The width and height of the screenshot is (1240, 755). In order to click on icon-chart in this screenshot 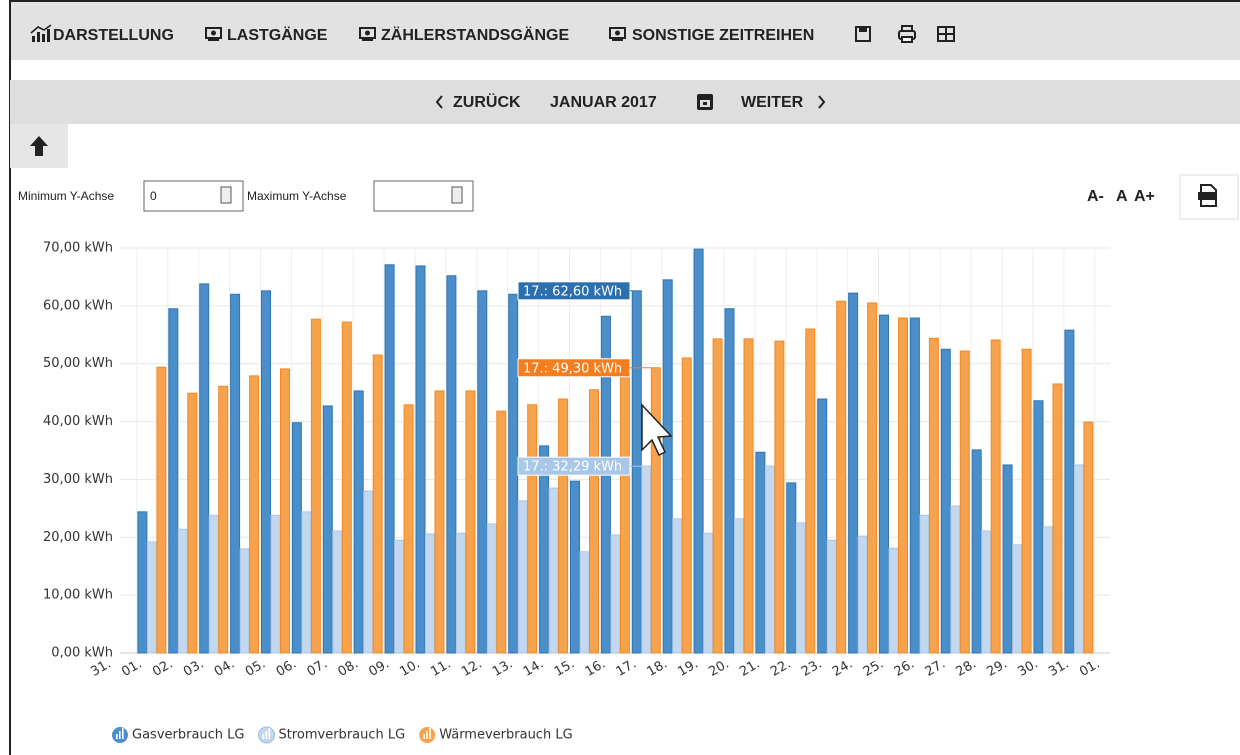, I will do `click(41, 33)`.